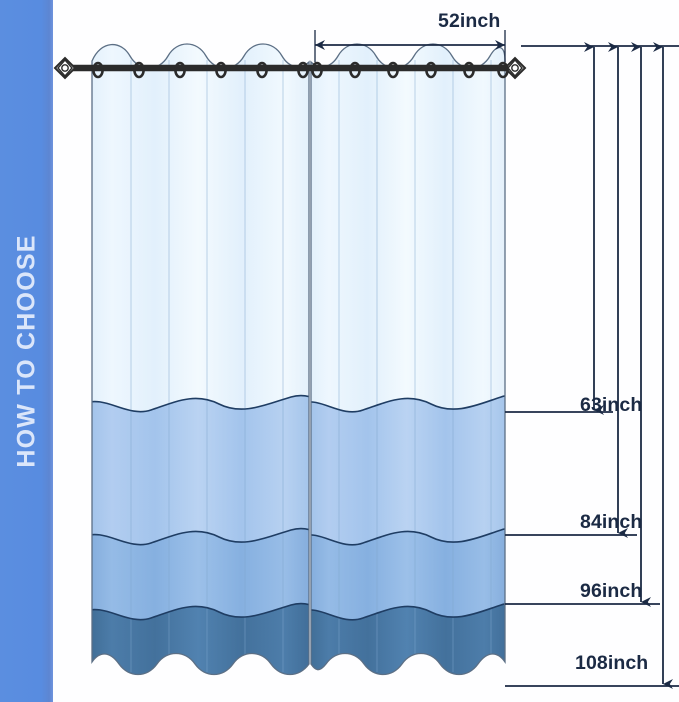 The width and height of the screenshot is (679, 702). What do you see at coordinates (515, 68) in the screenshot?
I see `finial-right-icon` at bounding box center [515, 68].